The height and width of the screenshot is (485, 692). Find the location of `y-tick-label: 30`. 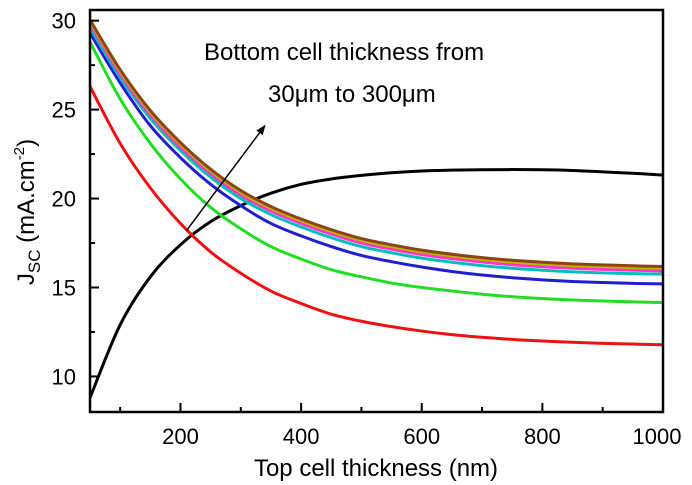

y-tick-label: 30 is located at coordinates (64, 21).